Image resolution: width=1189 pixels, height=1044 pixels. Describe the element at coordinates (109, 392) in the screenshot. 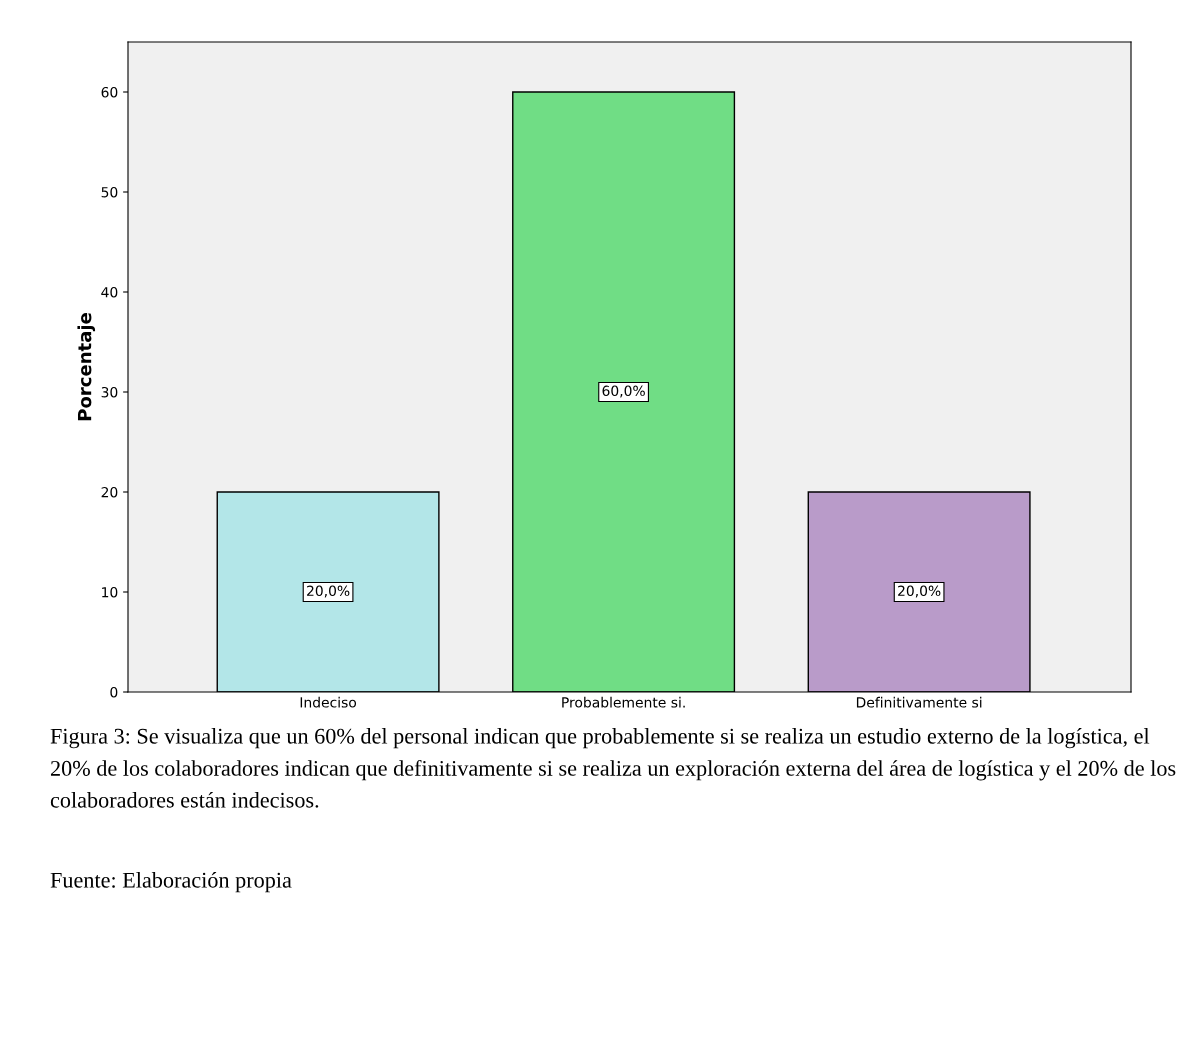

I see `y-tick-label: 30` at that location.